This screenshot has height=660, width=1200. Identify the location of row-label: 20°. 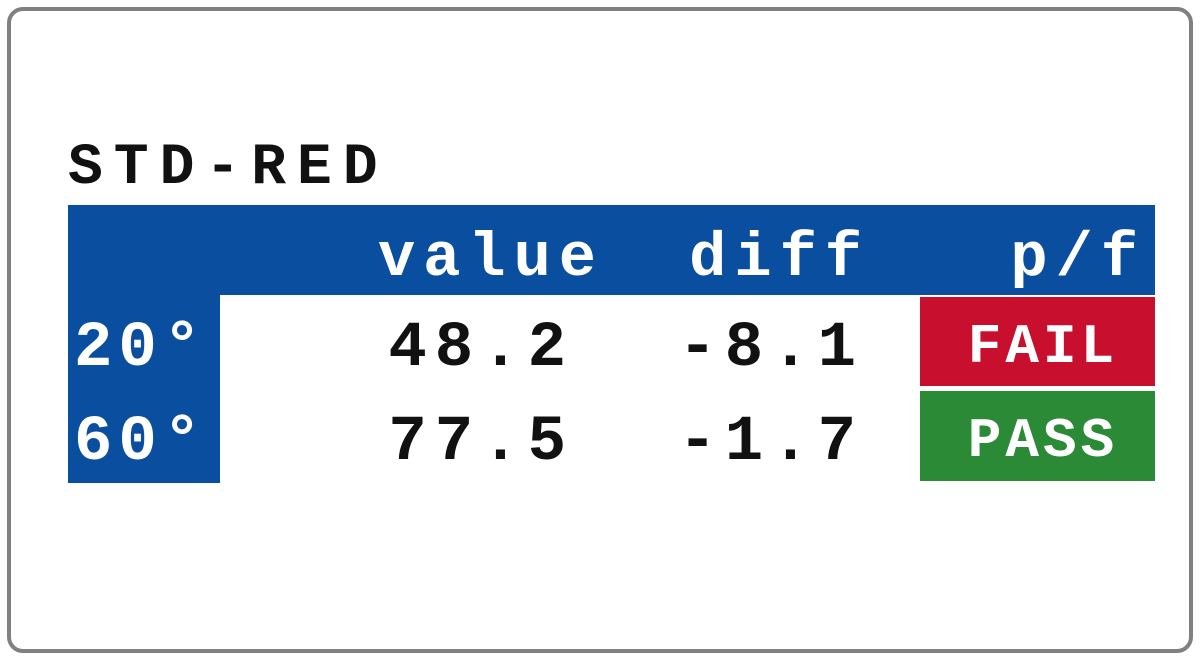
(140, 349).